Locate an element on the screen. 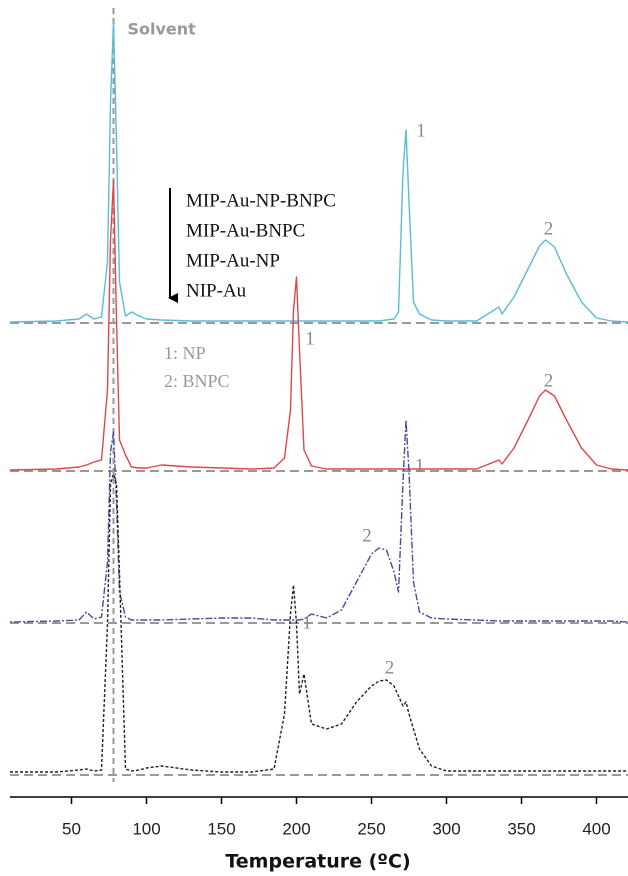 This screenshot has height=876, width=628. x-tick-label: 50 is located at coordinates (71, 828).